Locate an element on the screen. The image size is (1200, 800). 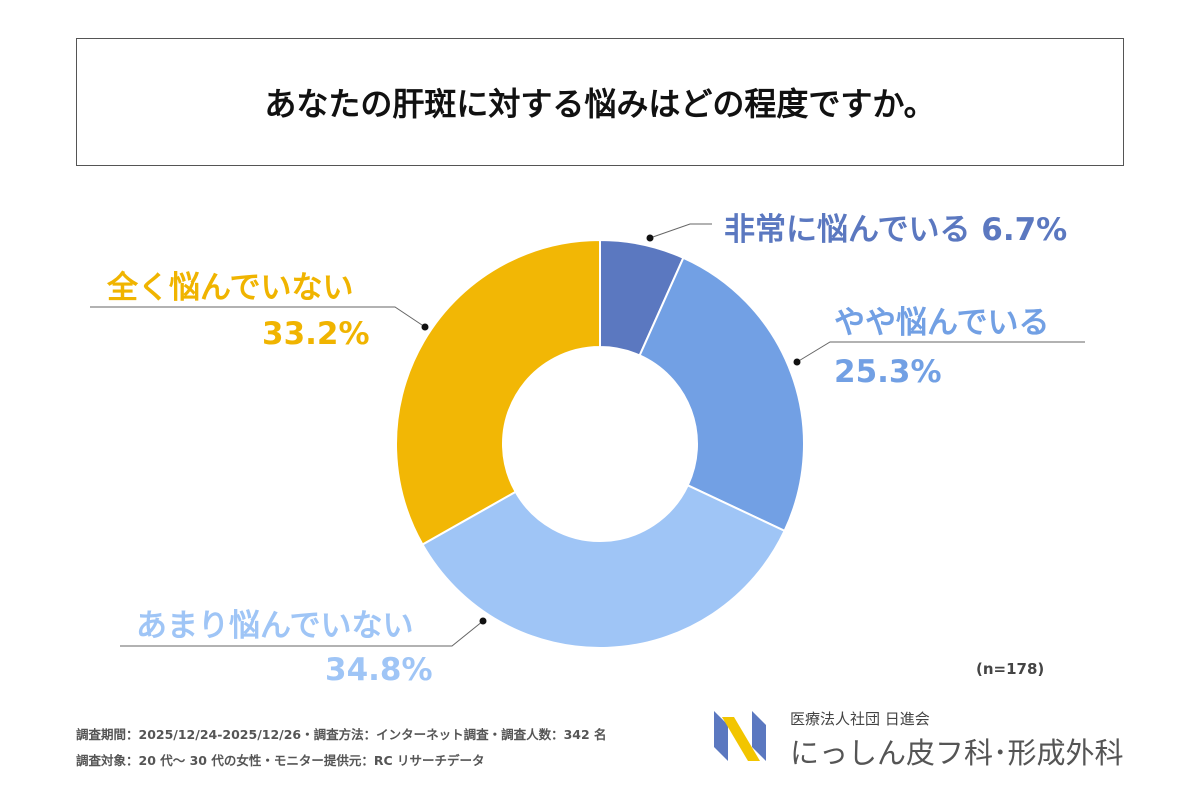
label-slice-0: 非常に悩んでいる 6.7% is located at coordinates (896, 230).